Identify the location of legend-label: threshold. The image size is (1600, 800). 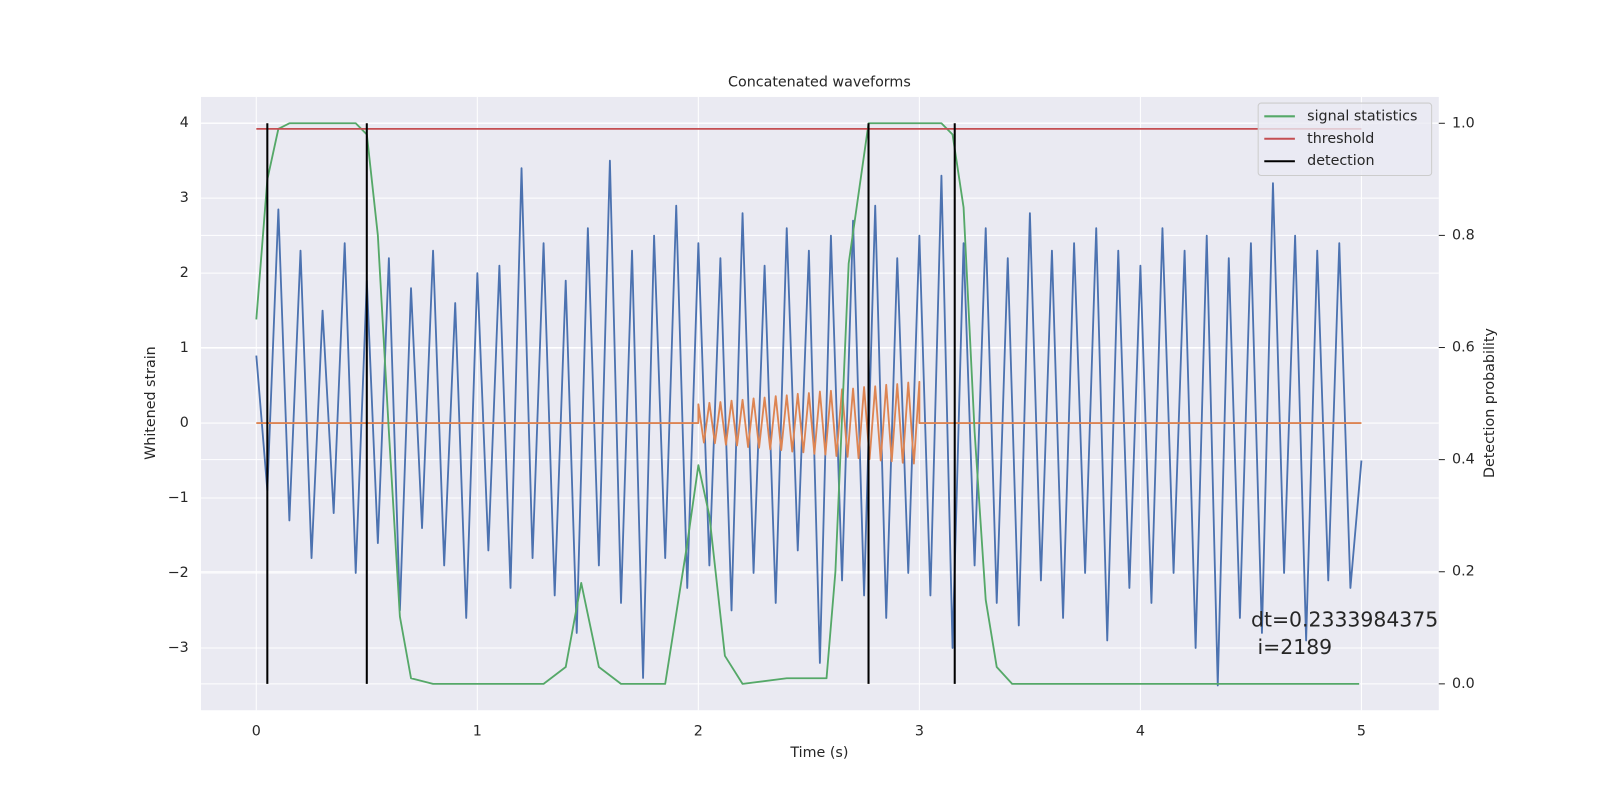
(1340, 139).